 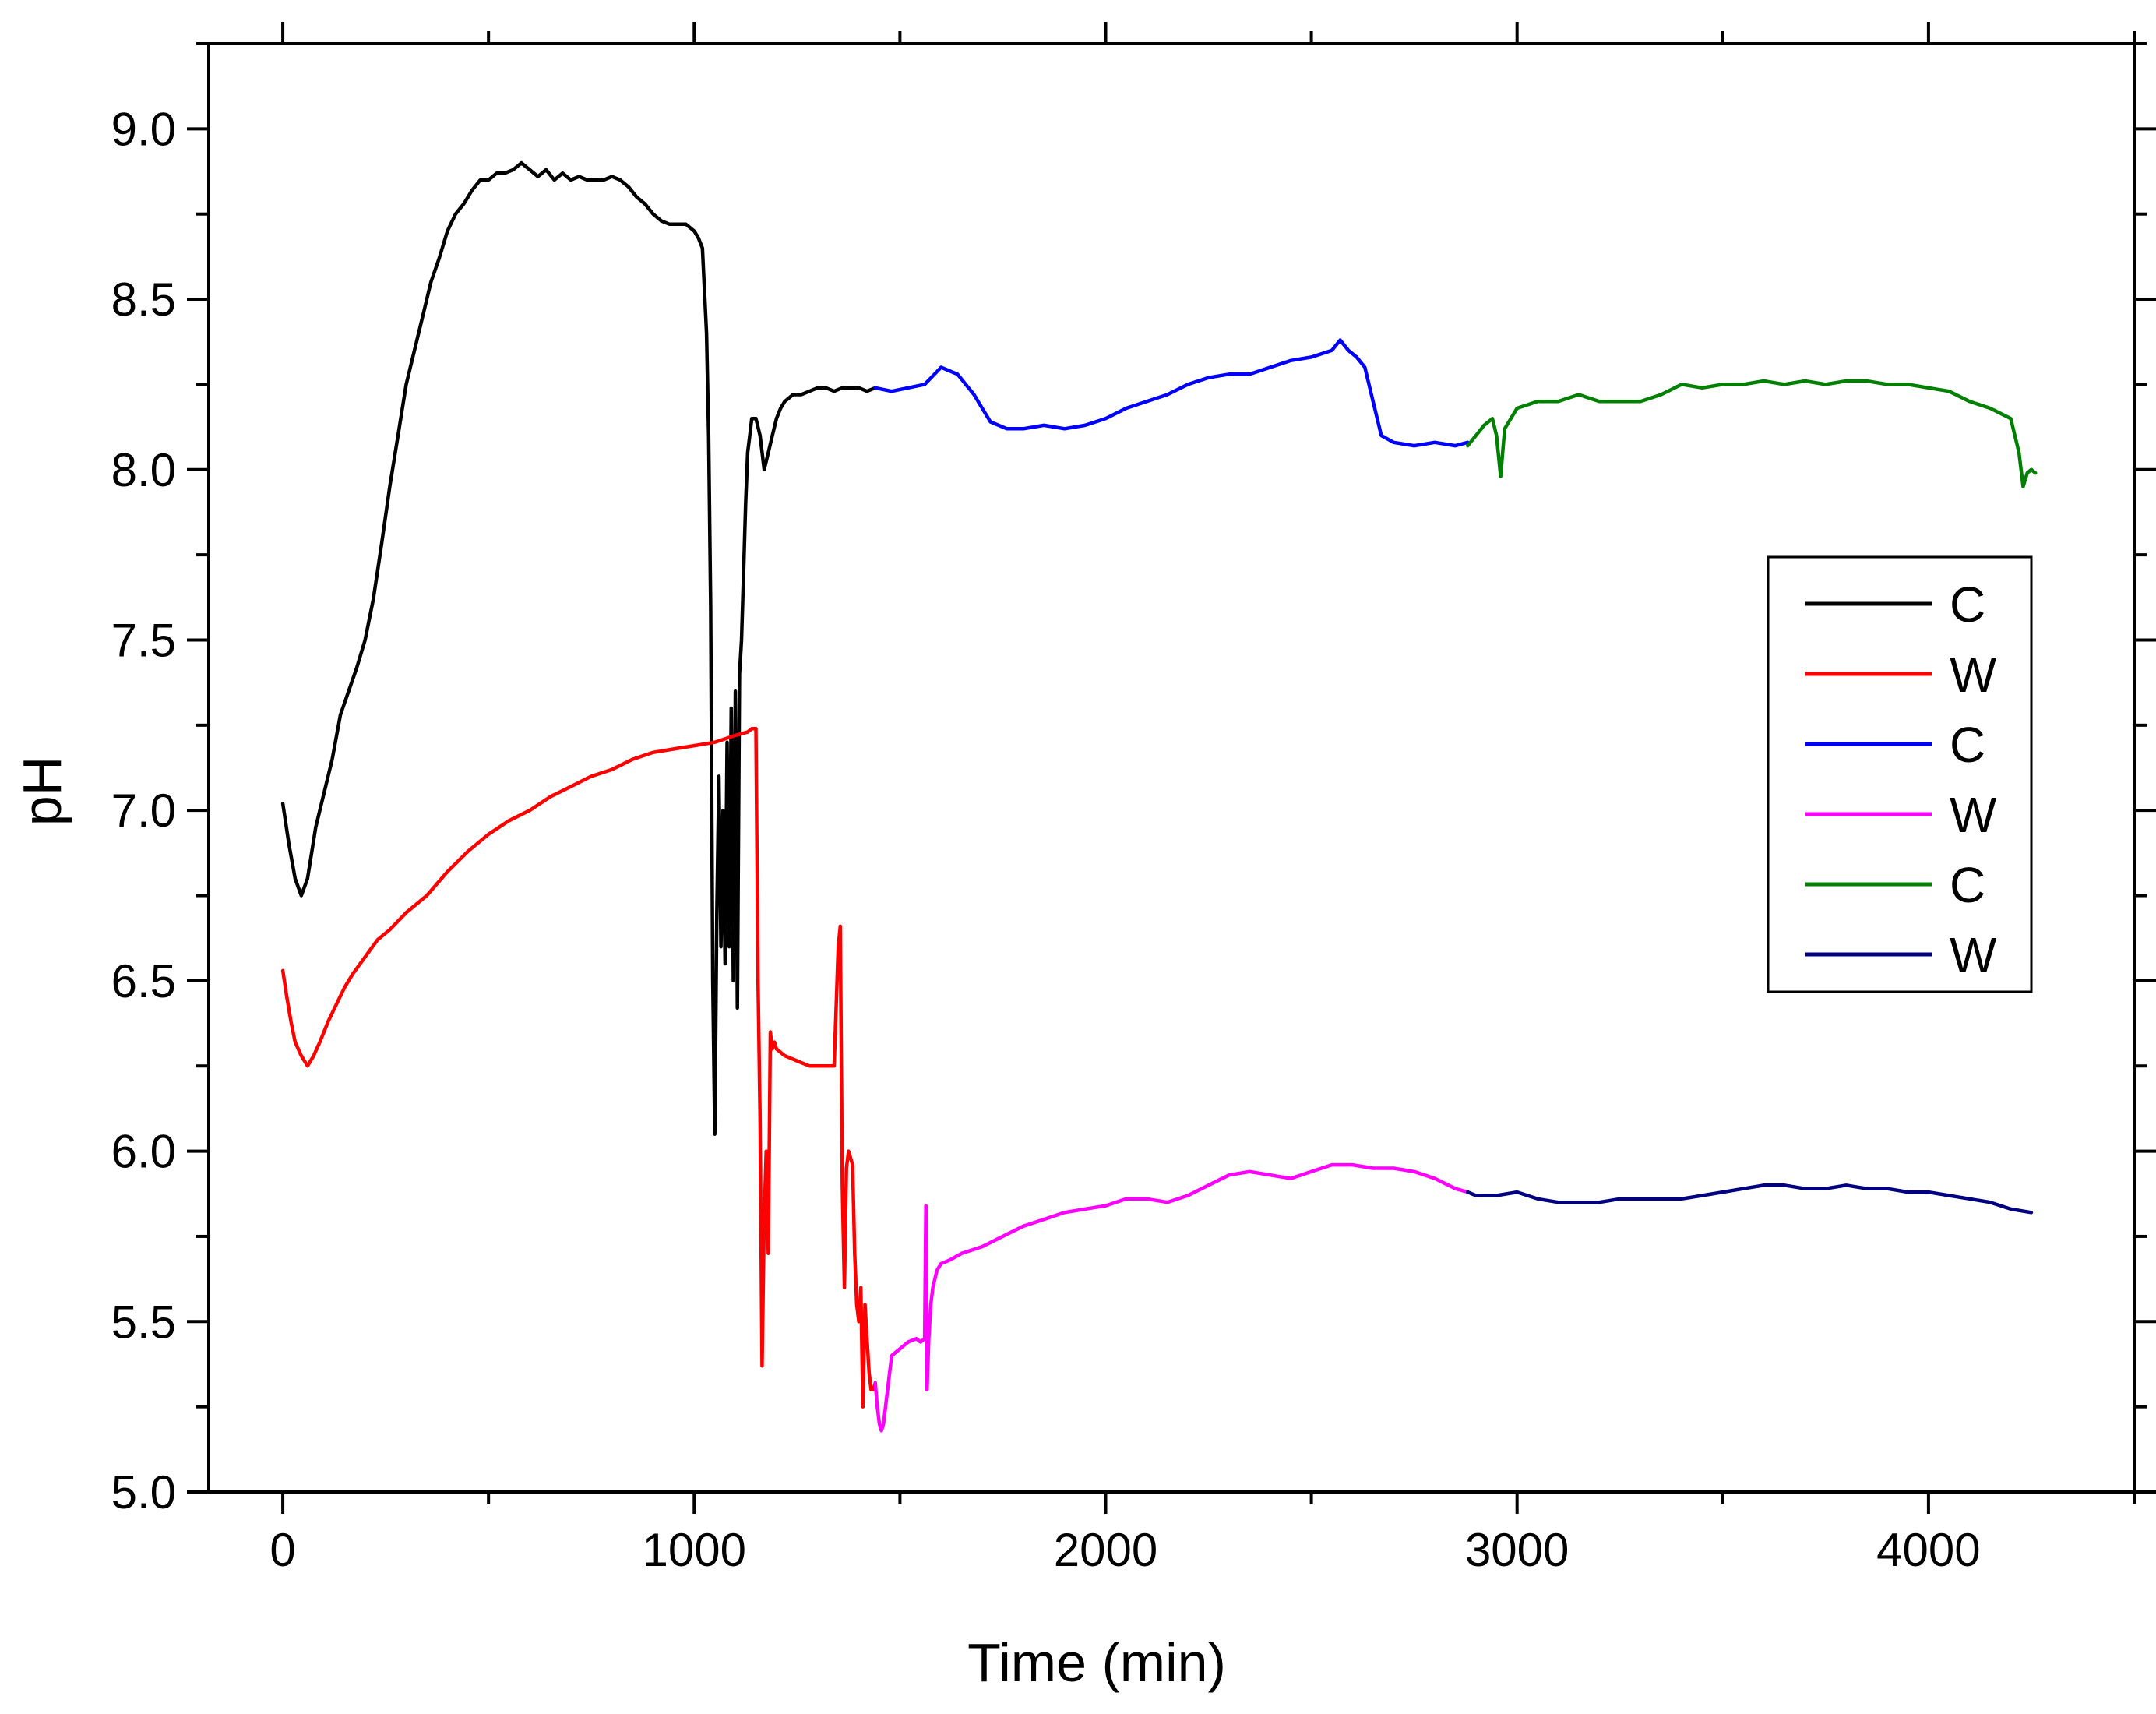 I want to click on y-tick-label: 5.0, so click(x=143, y=1492).